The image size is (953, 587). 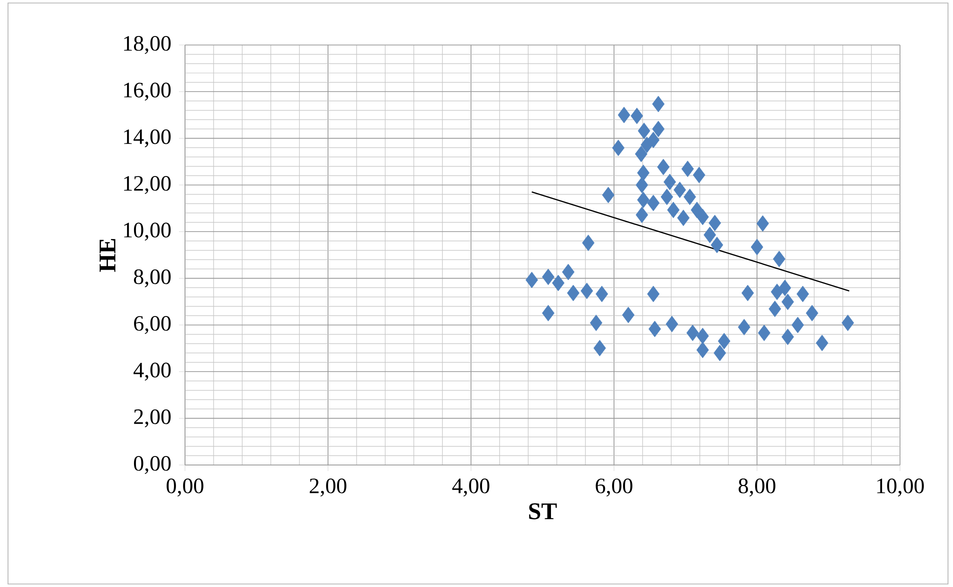 I want to click on x-tick-label: 4,00, so click(x=471, y=487).